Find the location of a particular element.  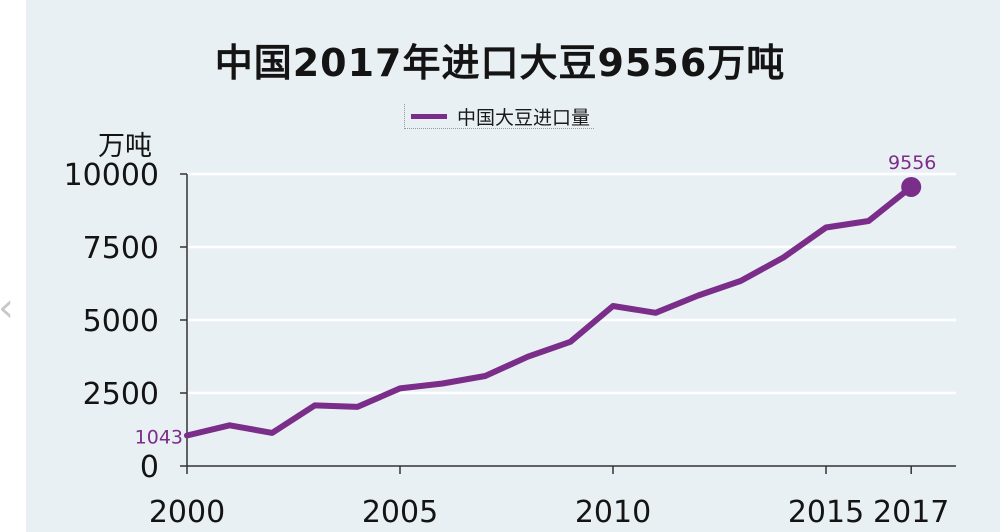

y-tick-label-0: 0 is located at coordinates (149, 467).